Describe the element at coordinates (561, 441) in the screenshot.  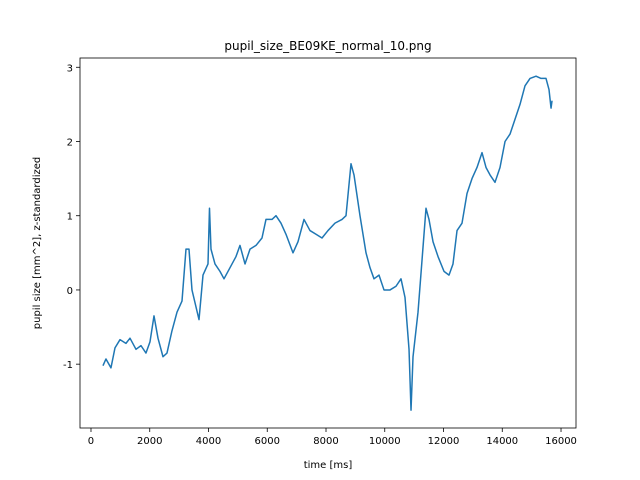
I see `x-tick-label: 16000` at that location.